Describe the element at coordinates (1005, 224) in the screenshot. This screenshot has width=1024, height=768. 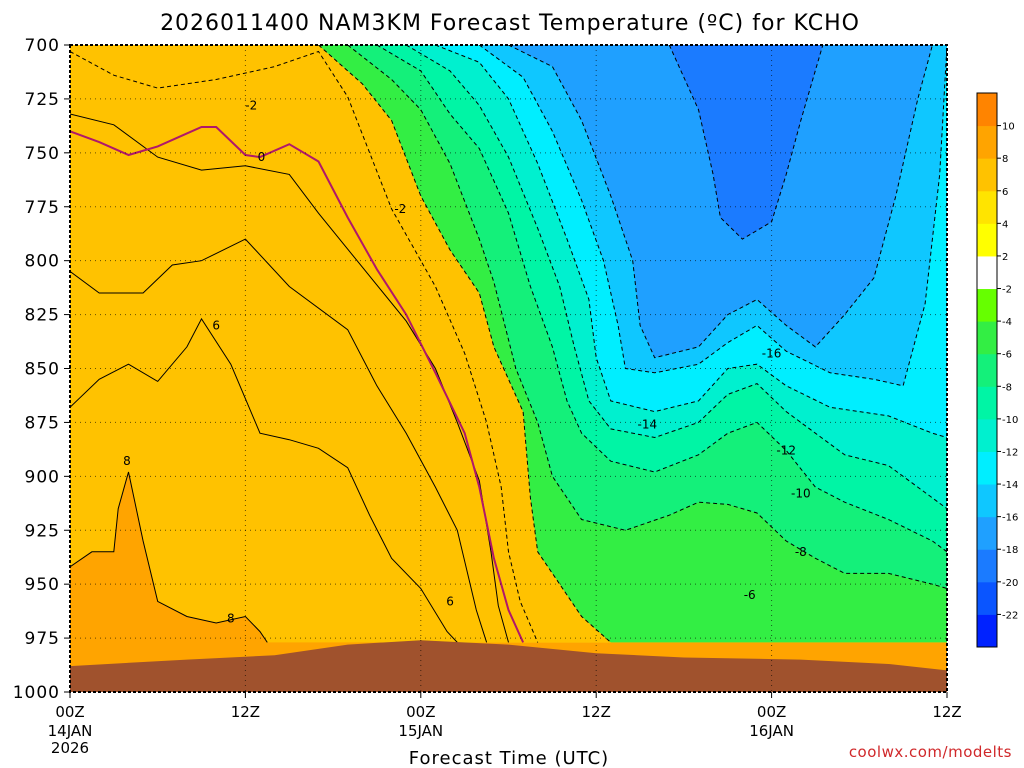
I see `colorbar-tick-label: 4` at that location.